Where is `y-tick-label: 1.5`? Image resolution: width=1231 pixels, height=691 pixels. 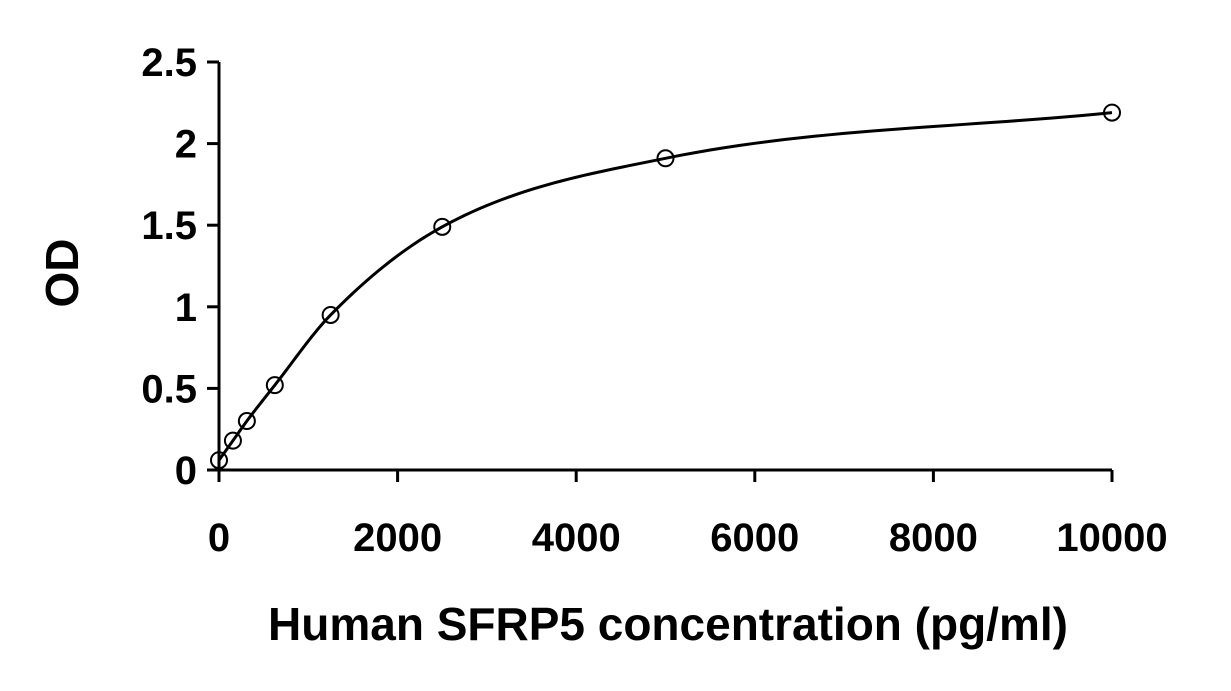
y-tick-label: 1.5 is located at coordinates (169, 226).